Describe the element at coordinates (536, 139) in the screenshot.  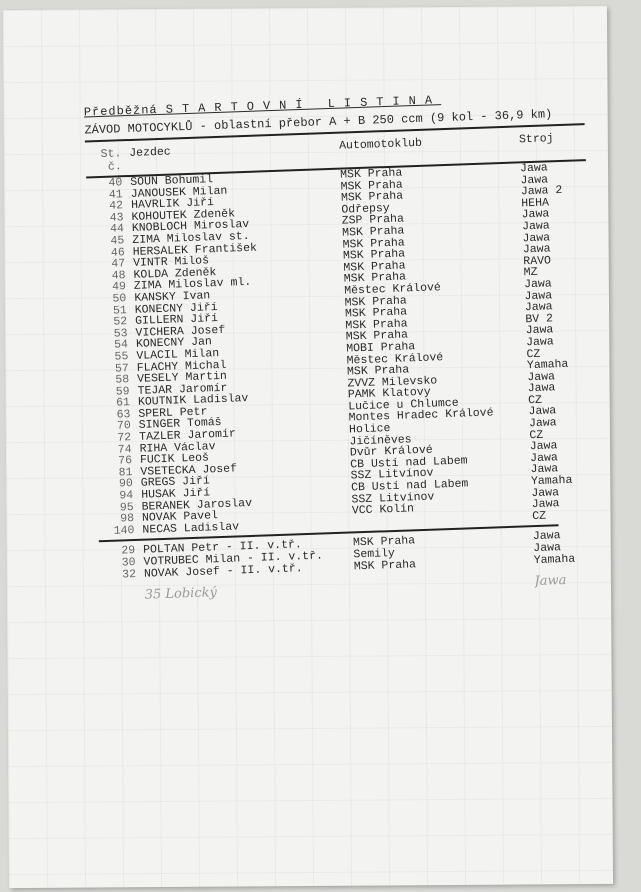
I see `header-machine: Stroj` at that location.